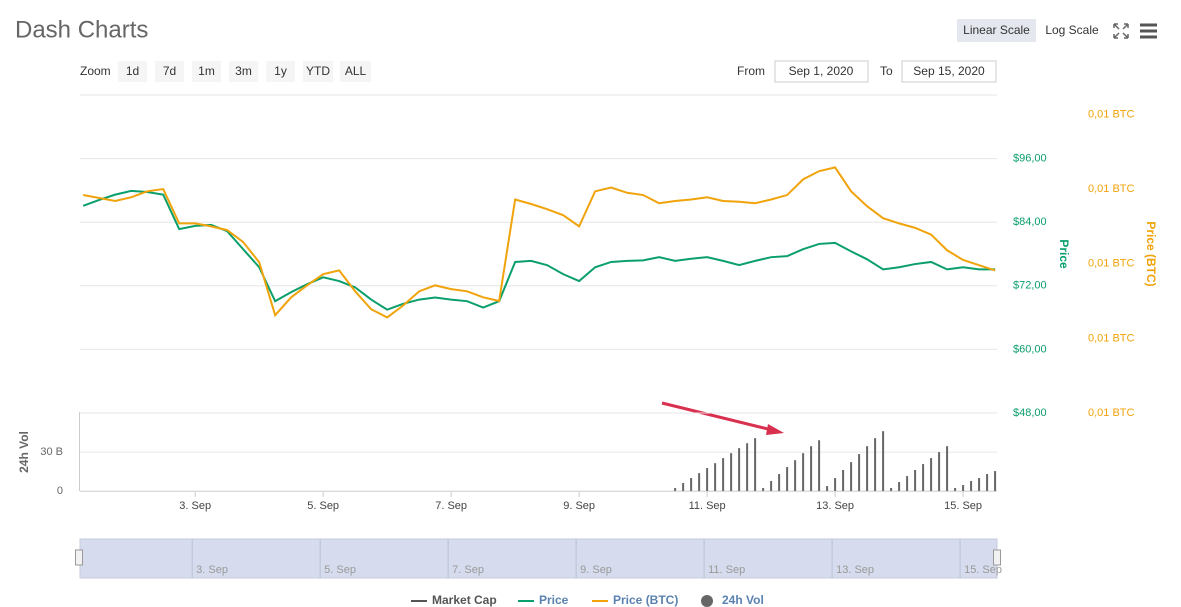 This screenshot has width=1181, height=607. What do you see at coordinates (323, 506) in the screenshot?
I see `x-tick-label: 5. Sep` at bounding box center [323, 506].